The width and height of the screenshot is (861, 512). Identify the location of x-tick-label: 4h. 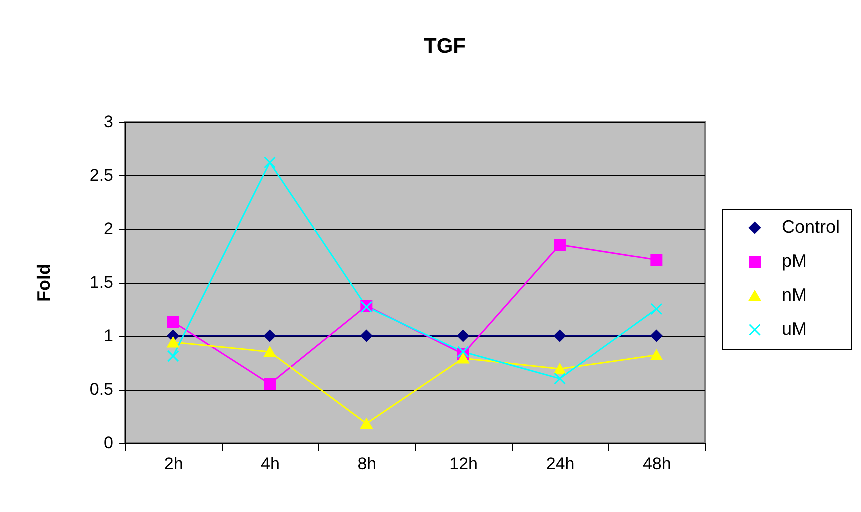
(270, 464).